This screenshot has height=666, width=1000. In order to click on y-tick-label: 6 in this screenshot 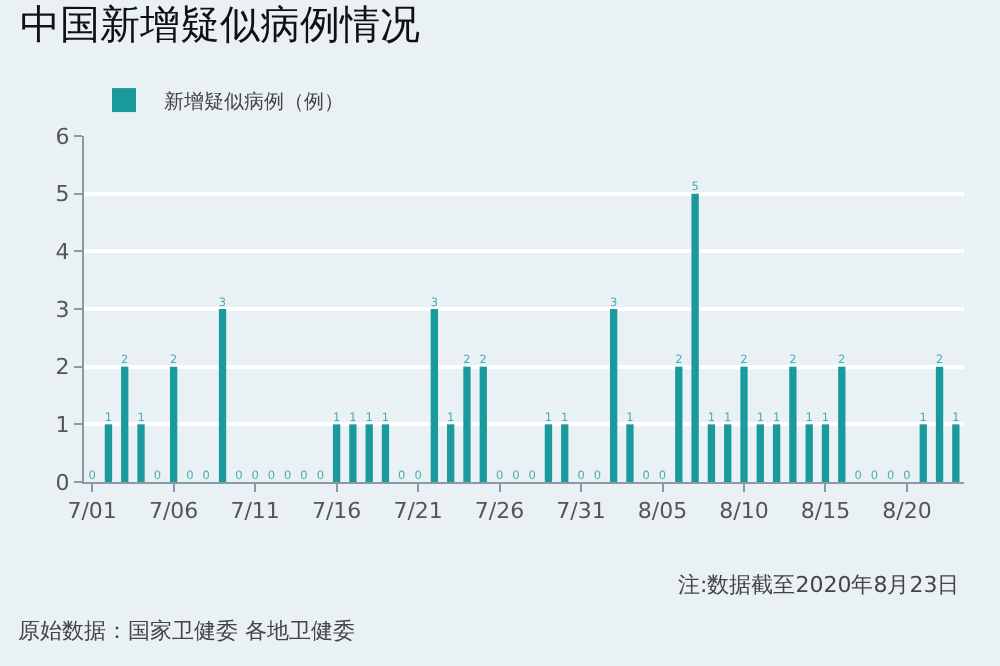, I will do `click(62, 136)`.